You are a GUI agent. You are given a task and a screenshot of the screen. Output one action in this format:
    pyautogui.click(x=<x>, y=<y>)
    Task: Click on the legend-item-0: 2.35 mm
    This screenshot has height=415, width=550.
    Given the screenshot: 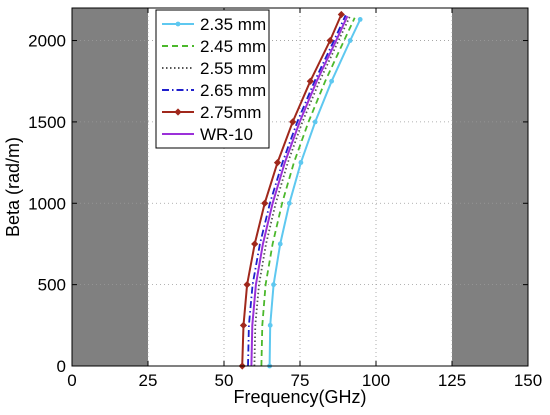 What is the action you would take?
    pyautogui.click(x=214, y=24)
    